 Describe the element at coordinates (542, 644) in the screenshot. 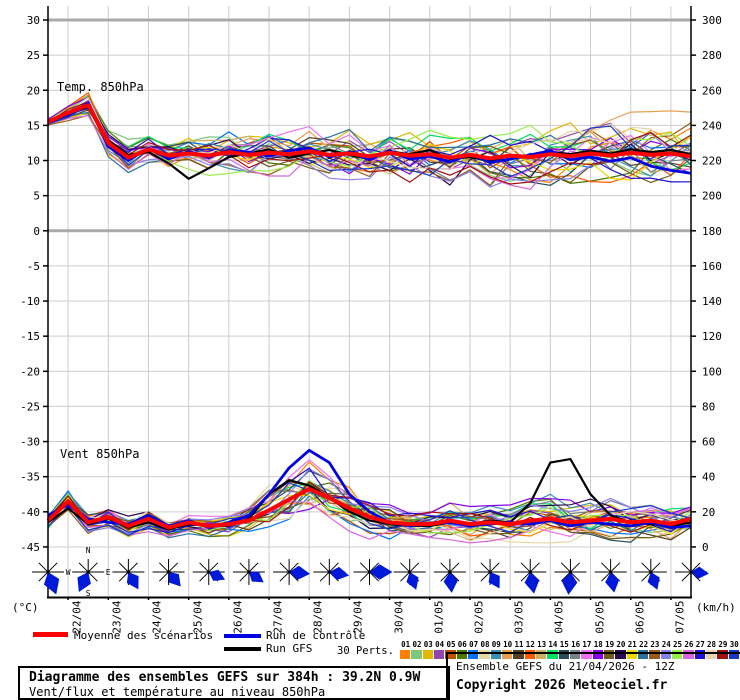

I see `pert-number: 13` at that location.